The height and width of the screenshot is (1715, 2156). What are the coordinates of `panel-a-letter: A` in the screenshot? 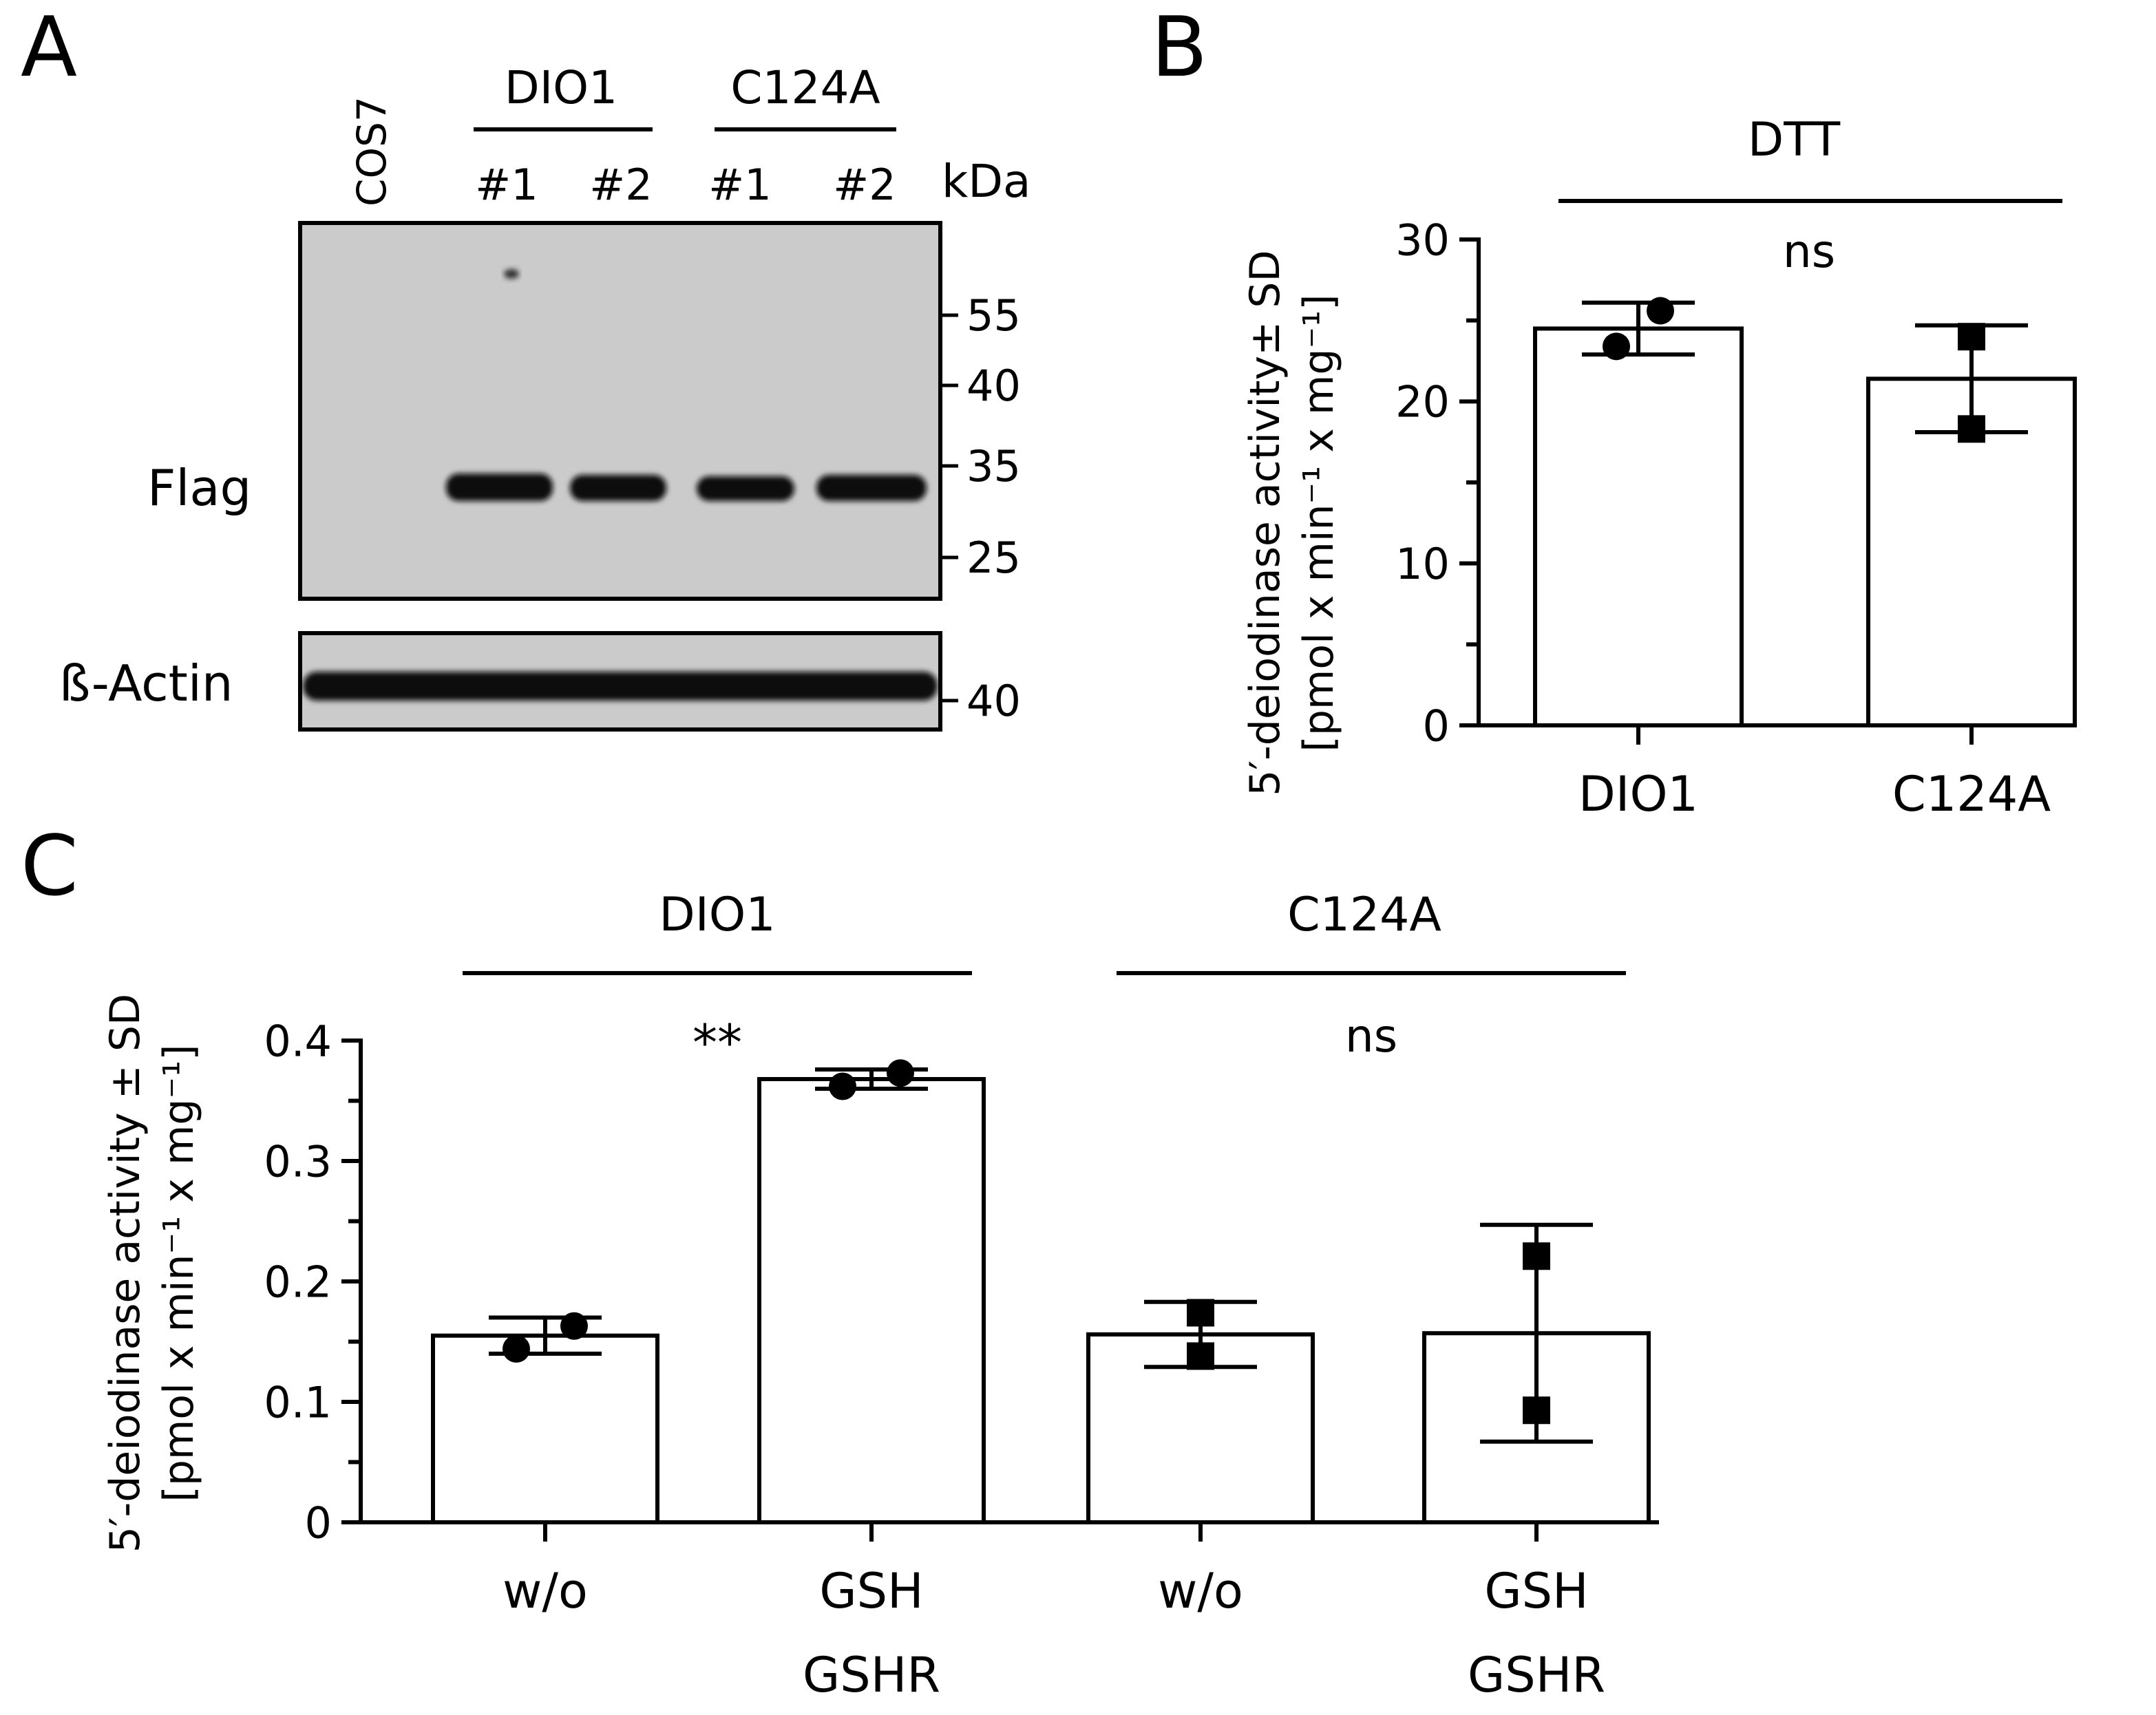 It's located at (49, 48).